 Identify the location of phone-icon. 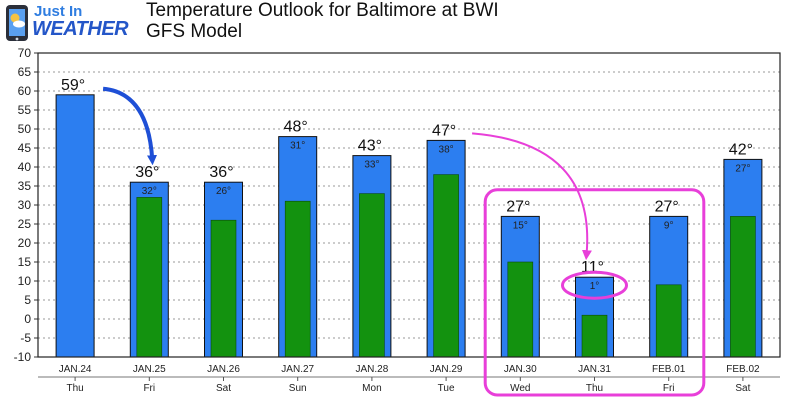
(17, 23).